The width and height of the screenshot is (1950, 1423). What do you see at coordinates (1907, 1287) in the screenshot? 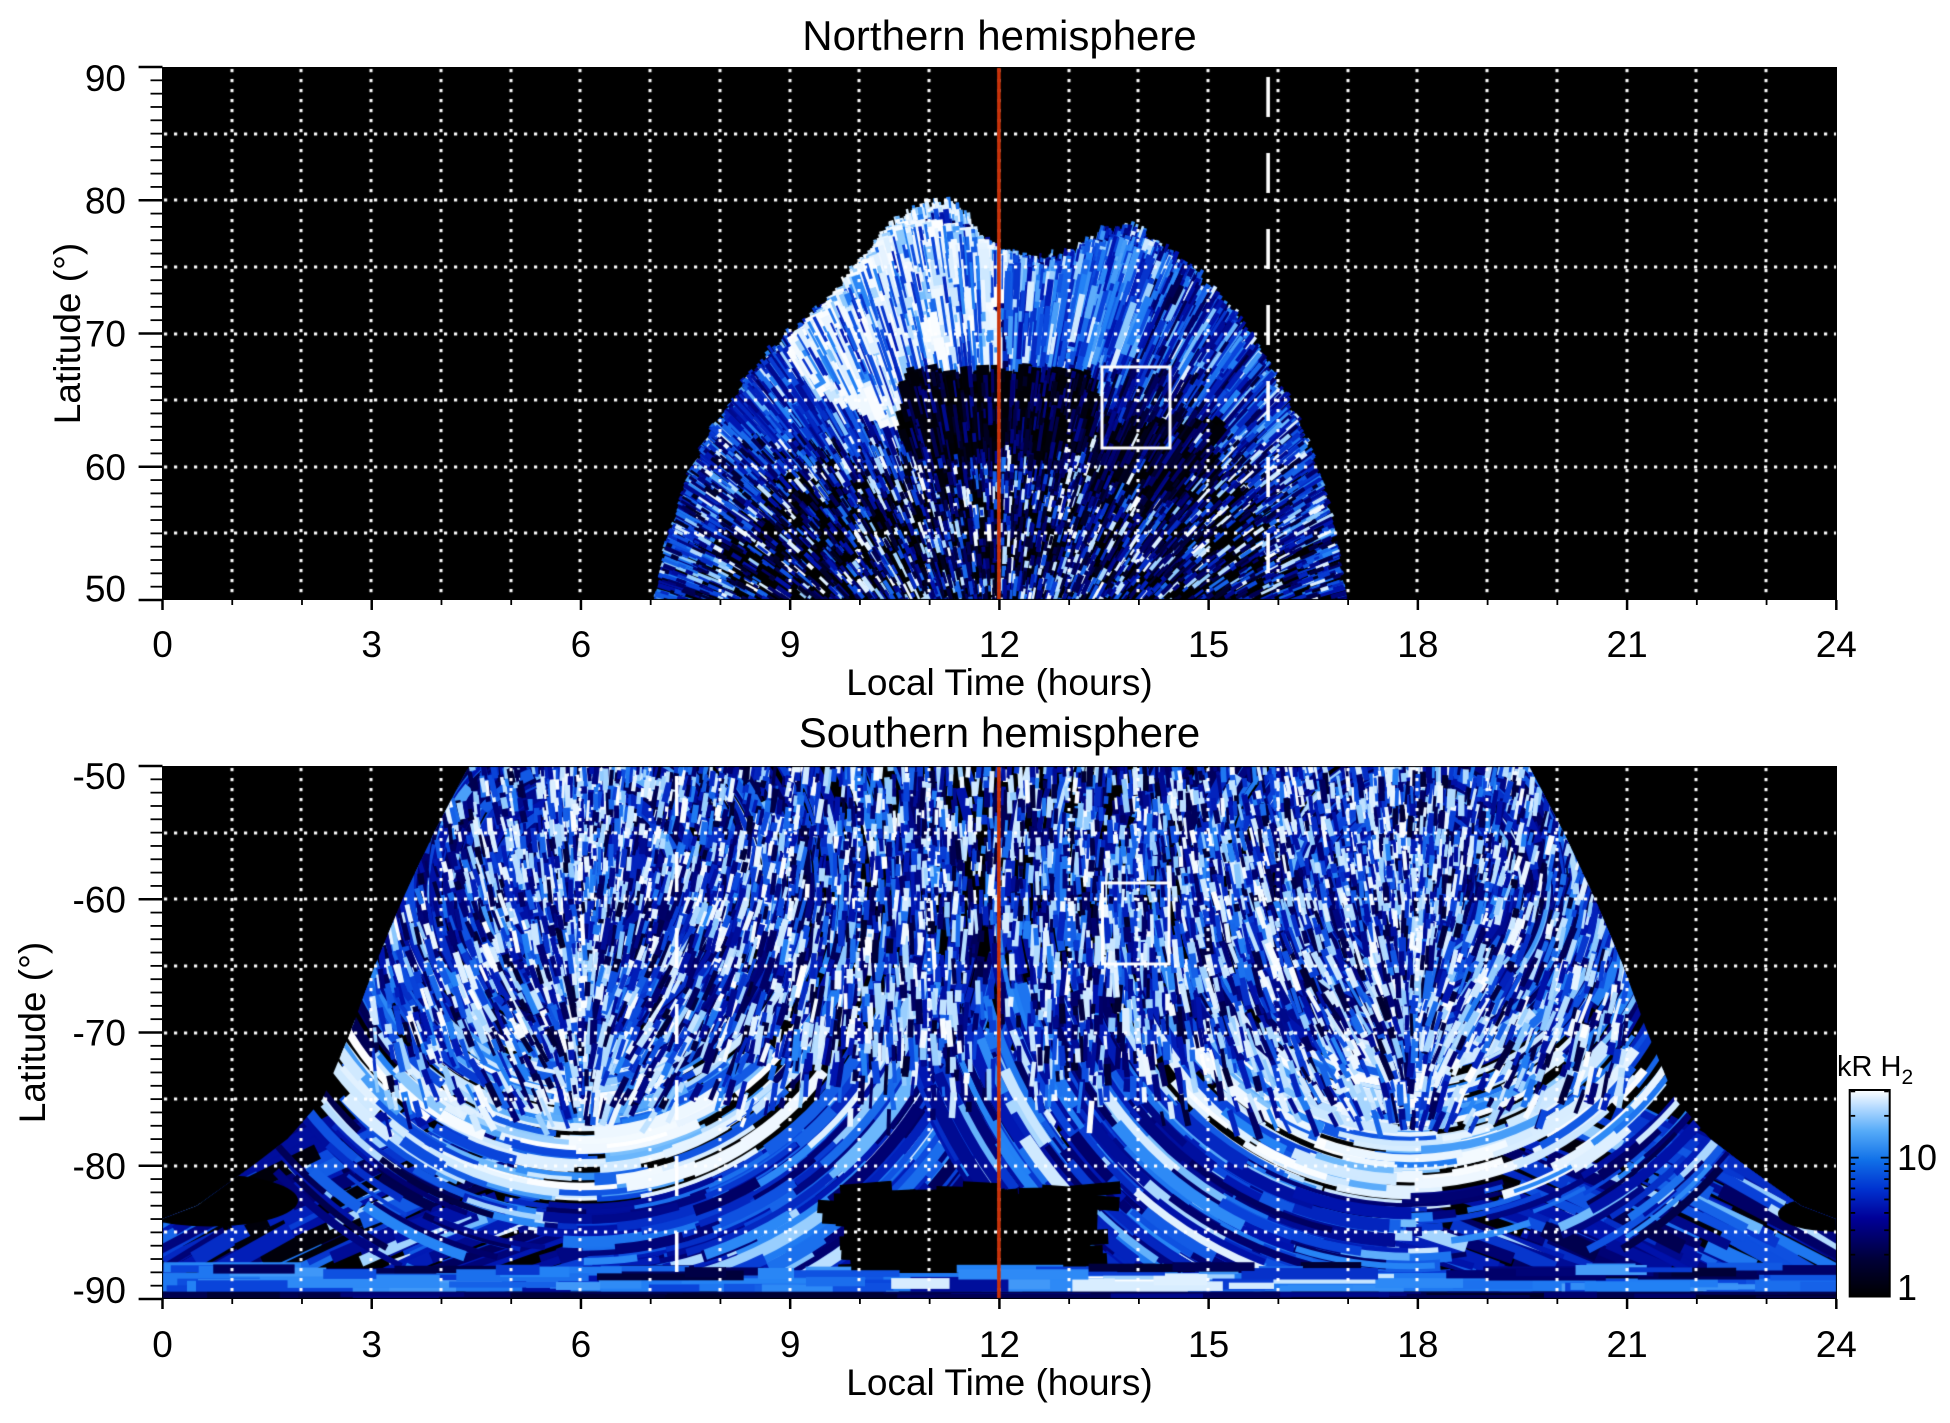
I see `svg-text: 1` at bounding box center [1907, 1287].